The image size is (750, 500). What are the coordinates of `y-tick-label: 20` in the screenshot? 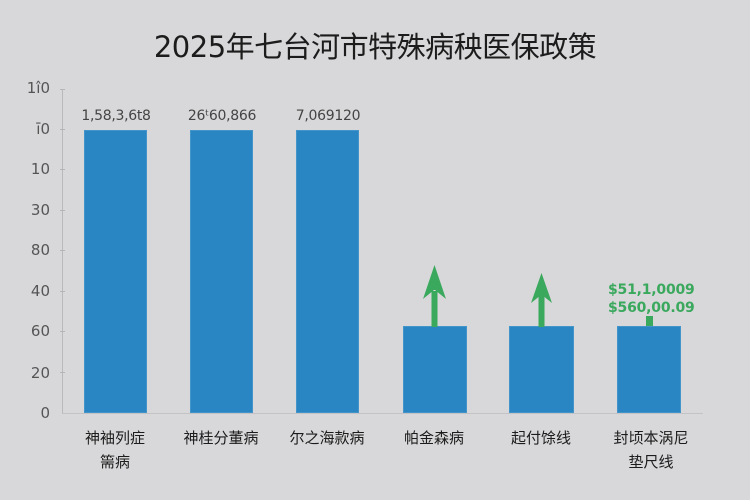 It's located at (40, 373).